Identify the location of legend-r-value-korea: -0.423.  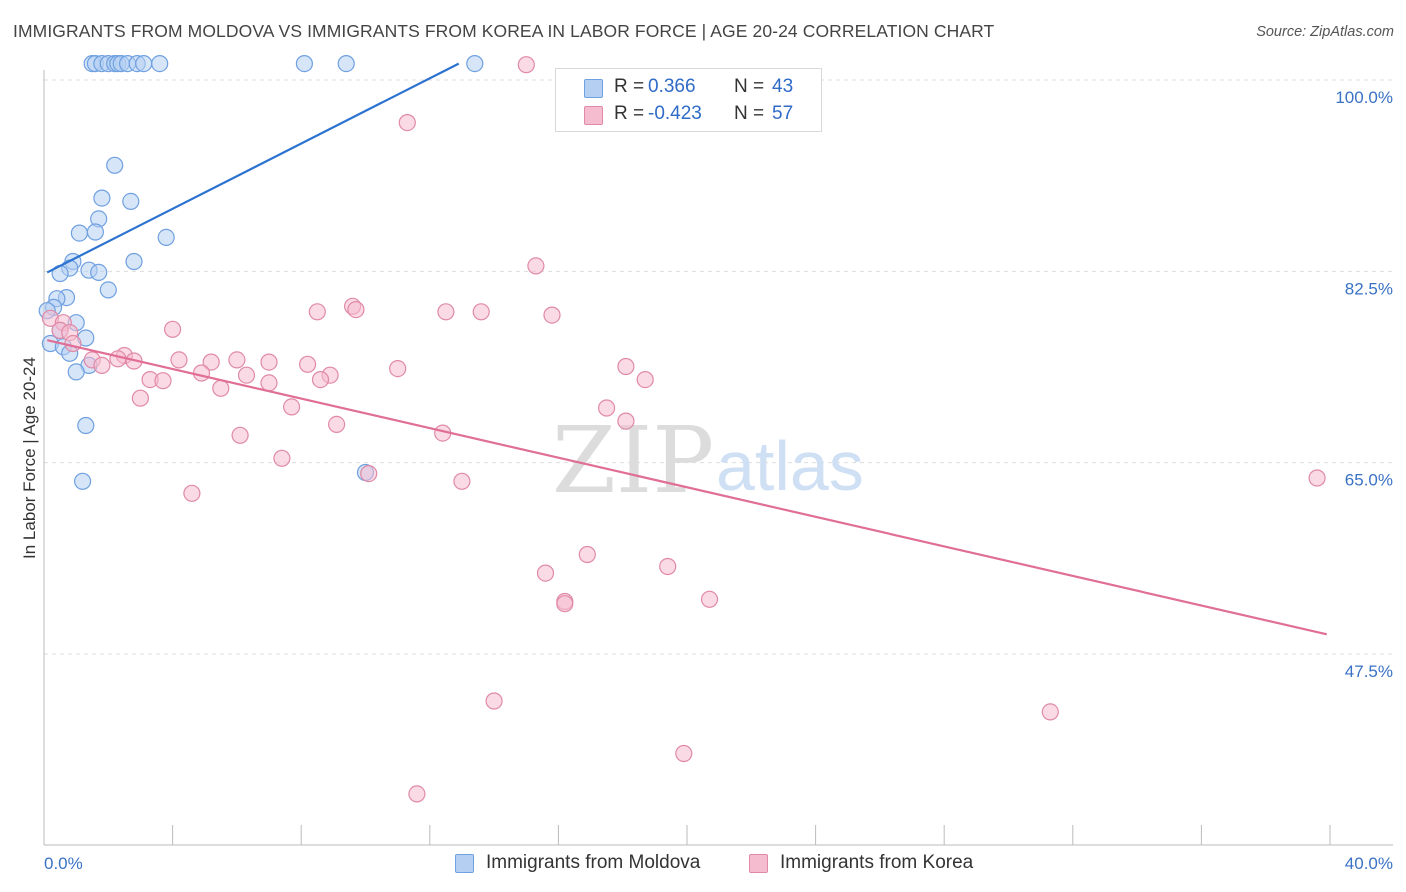
(675, 113).